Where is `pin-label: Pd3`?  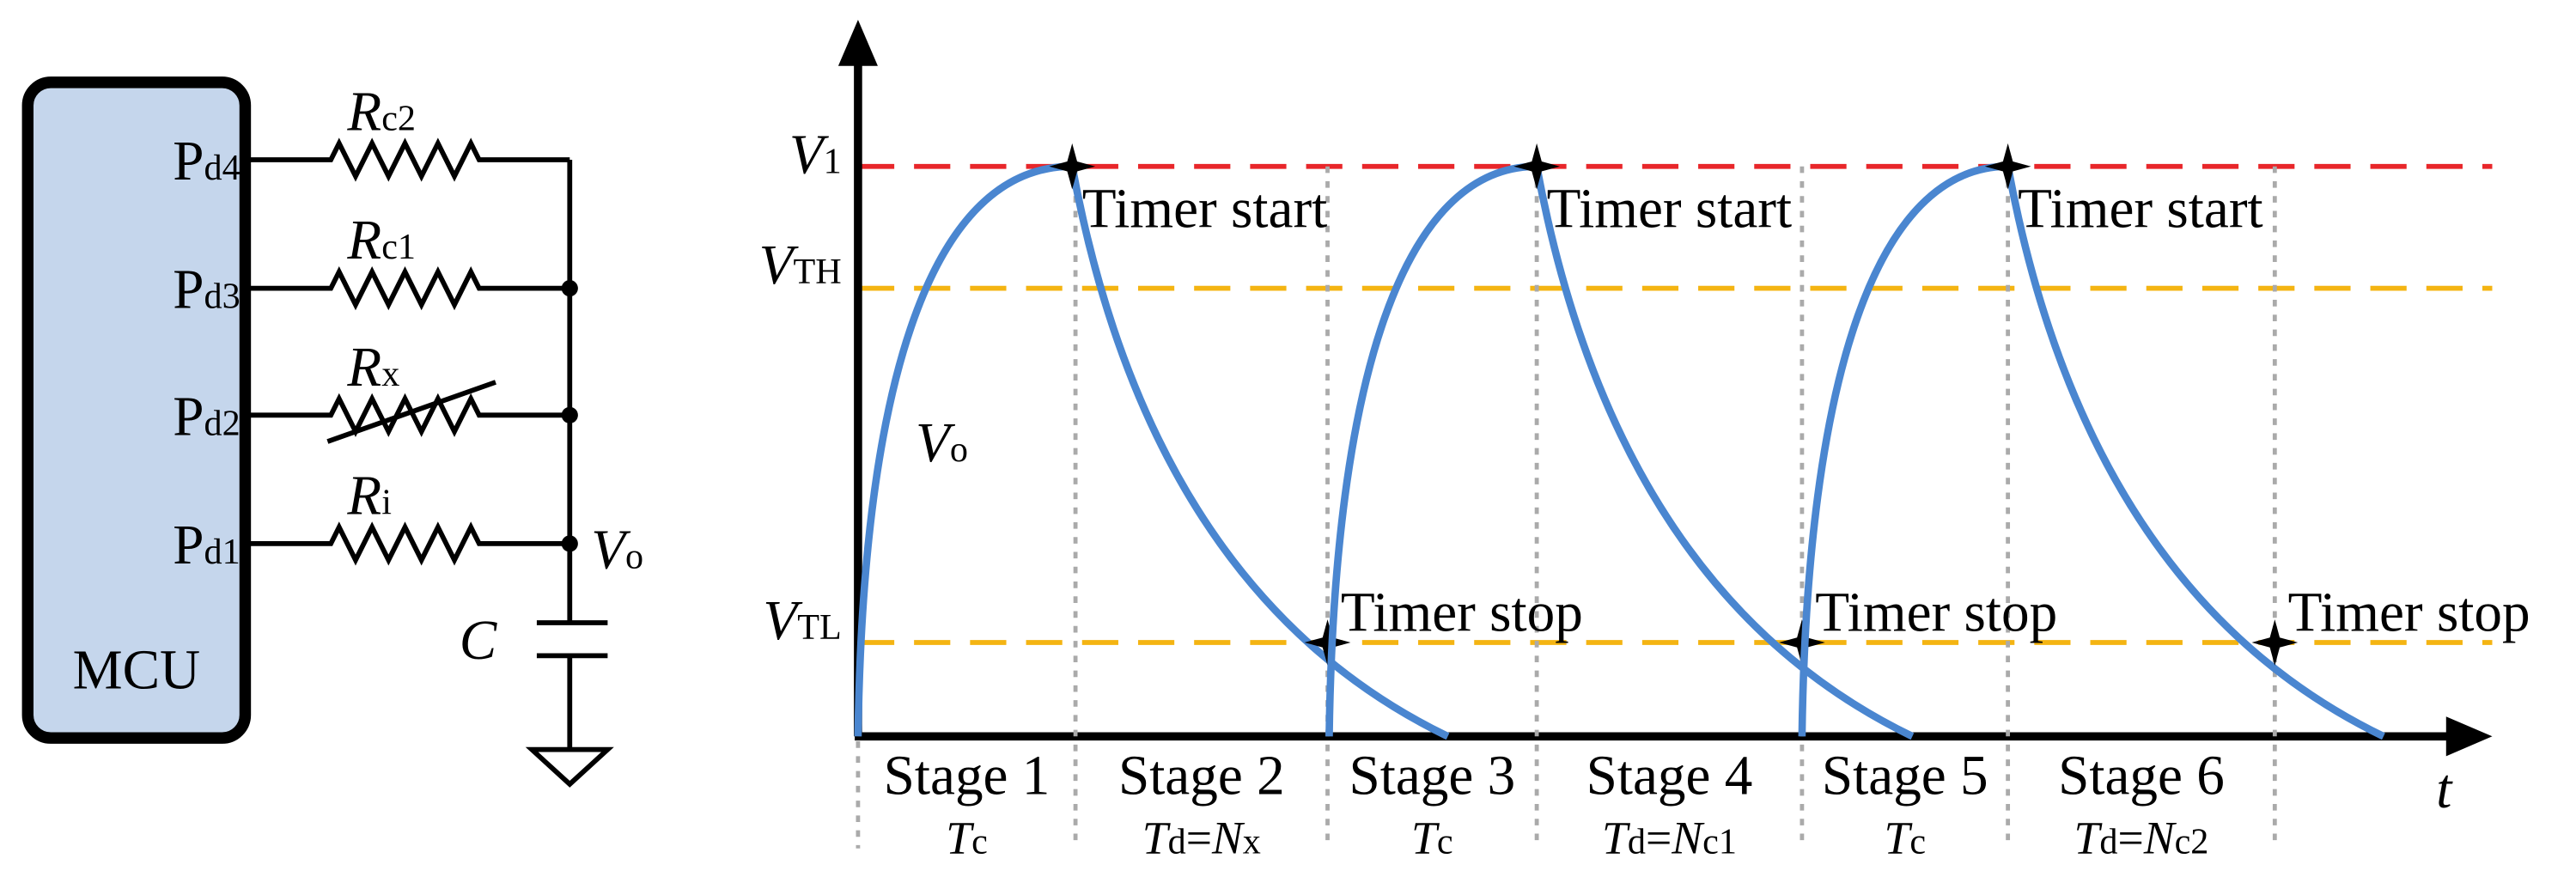 pin-label: Pd3 is located at coordinates (206, 290).